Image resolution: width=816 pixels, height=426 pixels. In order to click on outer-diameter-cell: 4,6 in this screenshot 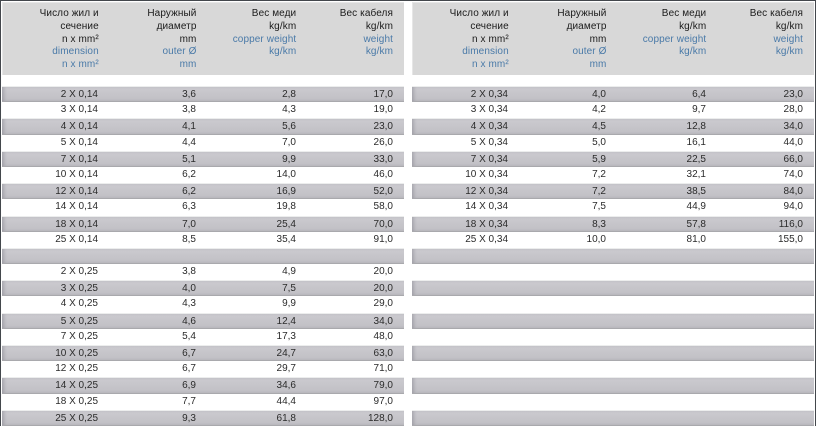, I will do `click(189, 321)`.